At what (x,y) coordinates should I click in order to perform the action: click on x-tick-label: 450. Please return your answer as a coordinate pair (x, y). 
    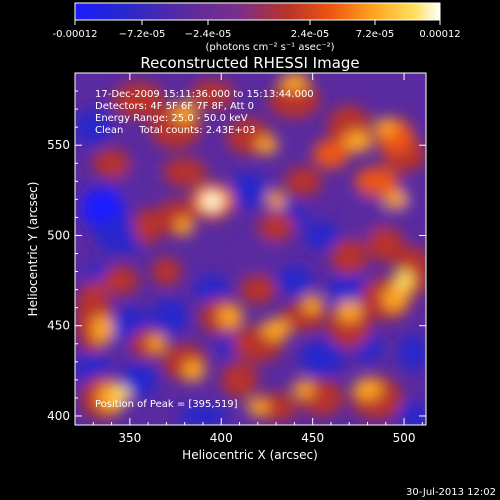
    Looking at the image, I should click on (312, 438).